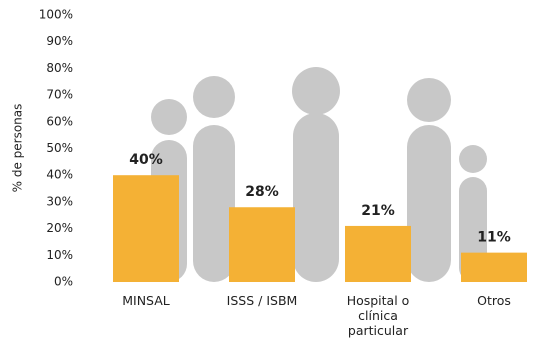  Describe the element at coordinates (59, 175) in the screenshot. I see `y-tick-label: 40%` at that location.